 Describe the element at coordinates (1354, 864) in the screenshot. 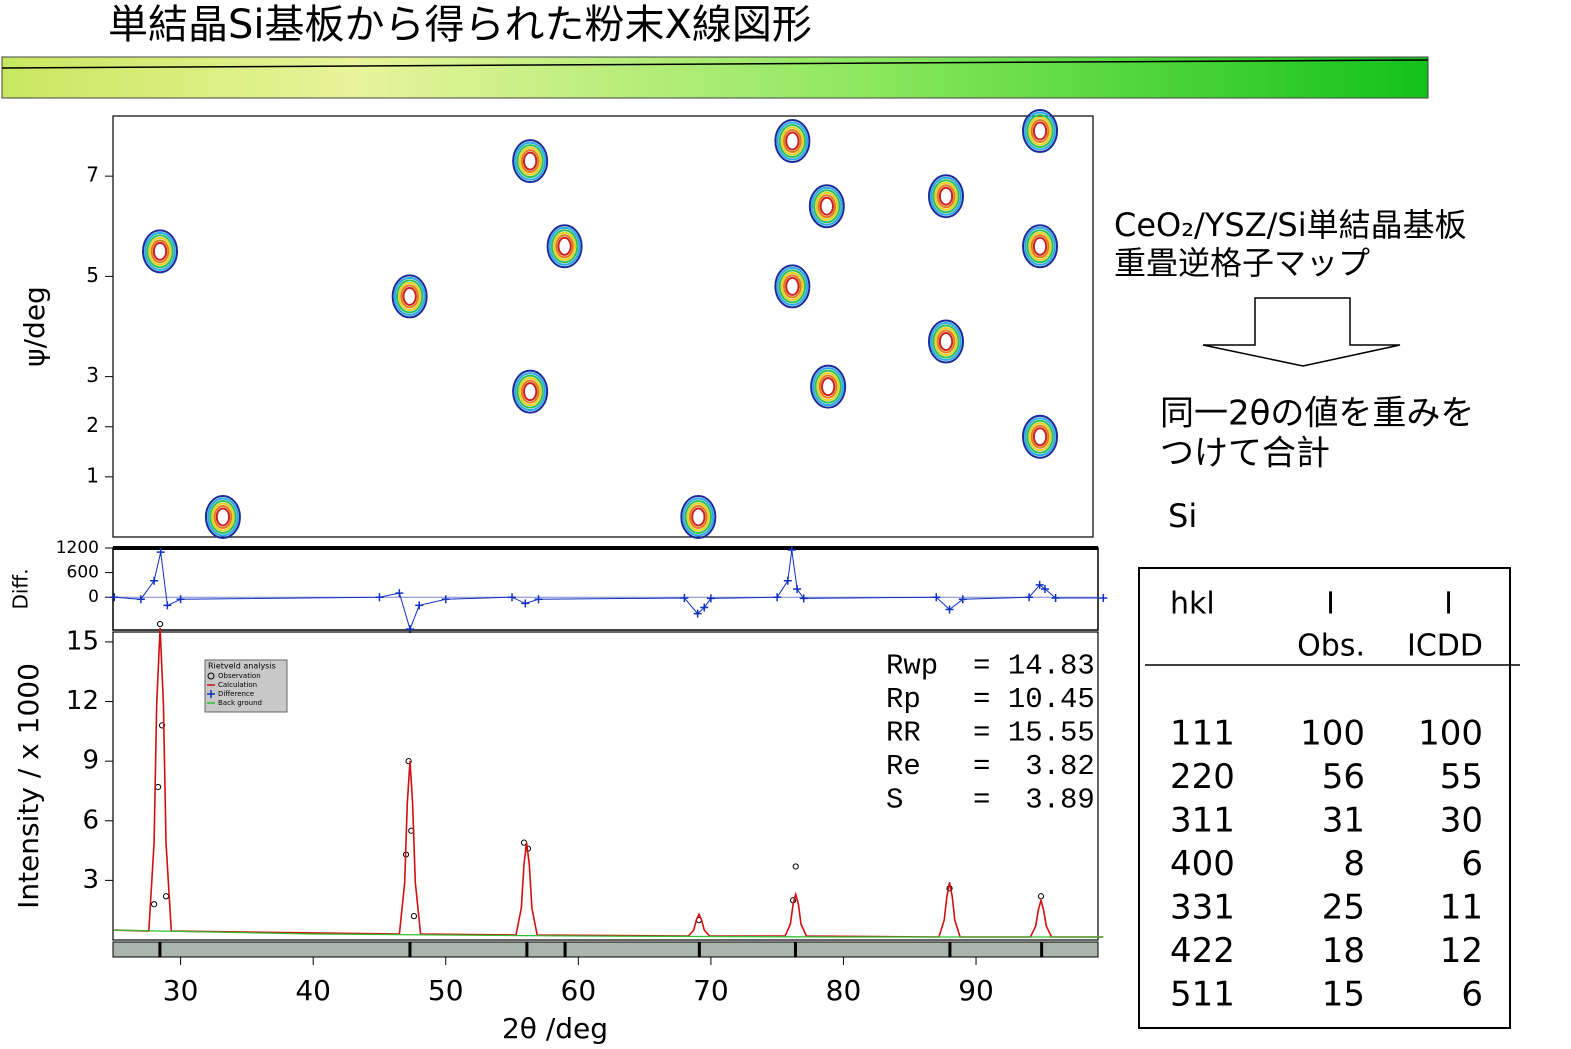

I see `table-cell: 8` at that location.